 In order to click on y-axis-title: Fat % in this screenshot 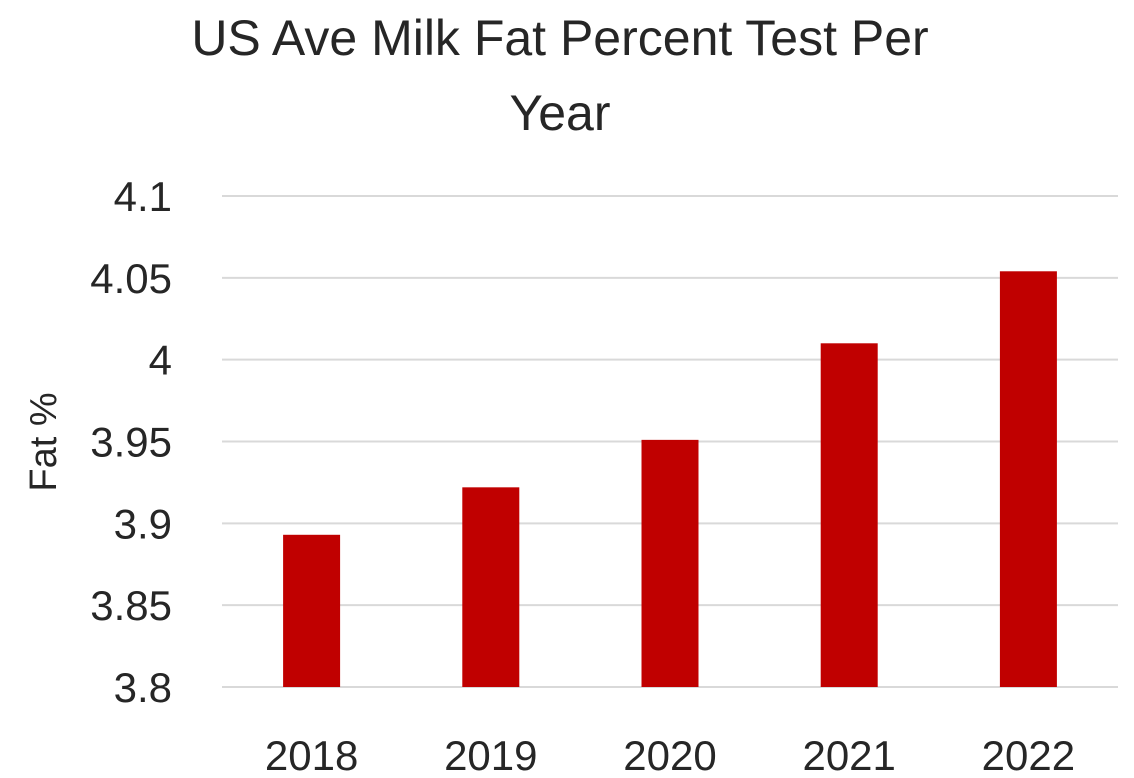, I will do `click(44, 441)`.